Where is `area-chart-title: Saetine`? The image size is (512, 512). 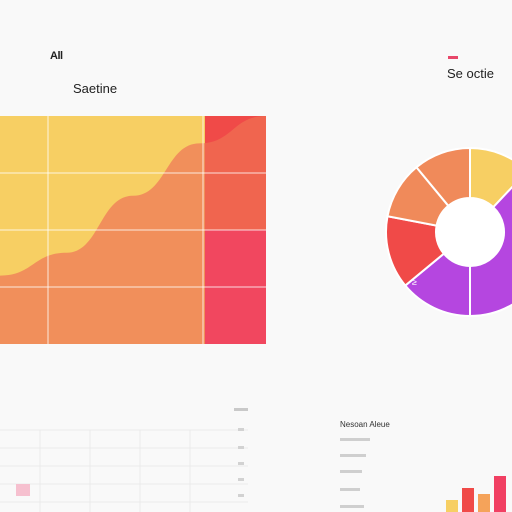 area-chart-title: Saetine is located at coordinates (95, 88).